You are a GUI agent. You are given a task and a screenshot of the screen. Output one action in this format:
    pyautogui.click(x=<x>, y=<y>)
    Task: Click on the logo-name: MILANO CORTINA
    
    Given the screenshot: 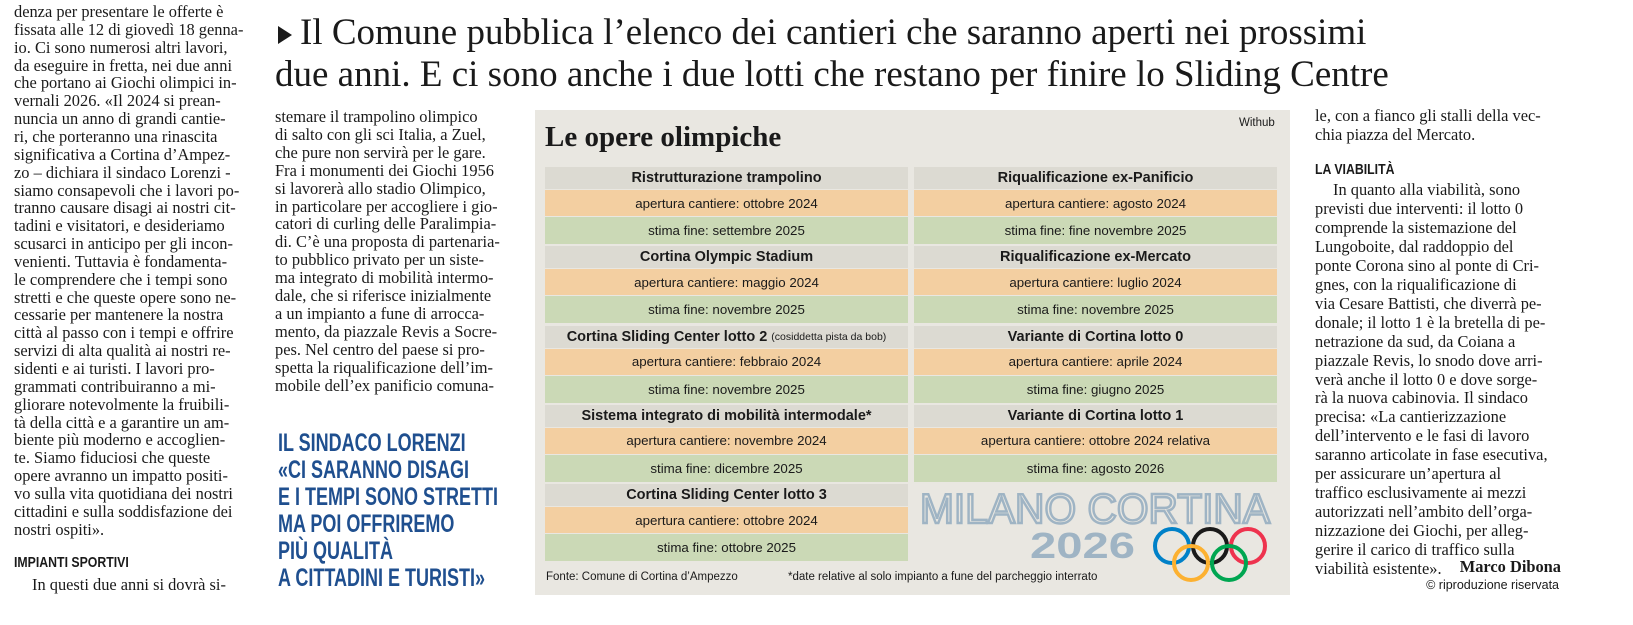 What is the action you would take?
    pyautogui.click(x=1095, y=508)
    